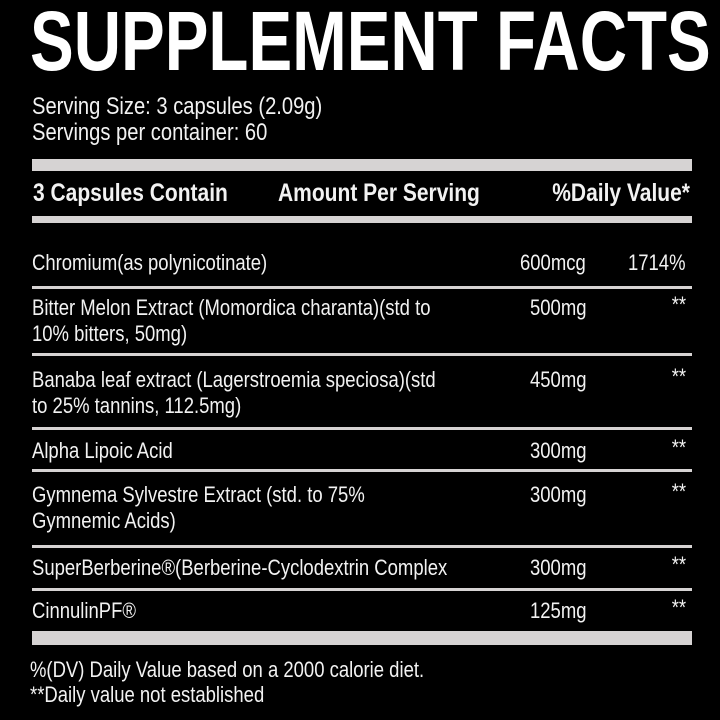  I want to click on header-ingredient: 3 Capsules Contain, so click(130, 193).